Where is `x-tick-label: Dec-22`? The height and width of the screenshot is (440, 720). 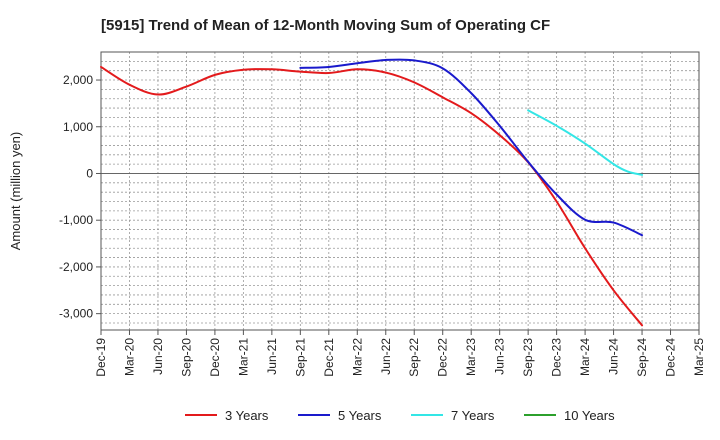
x-tick-label: Dec-22 is located at coordinates (443, 357).